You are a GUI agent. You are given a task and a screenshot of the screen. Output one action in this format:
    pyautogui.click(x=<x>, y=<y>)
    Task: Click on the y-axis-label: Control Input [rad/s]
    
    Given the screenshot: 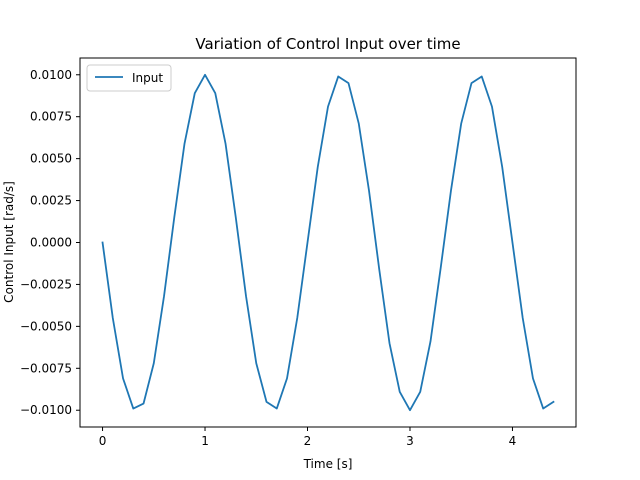 What is the action you would take?
    pyautogui.click(x=9, y=242)
    